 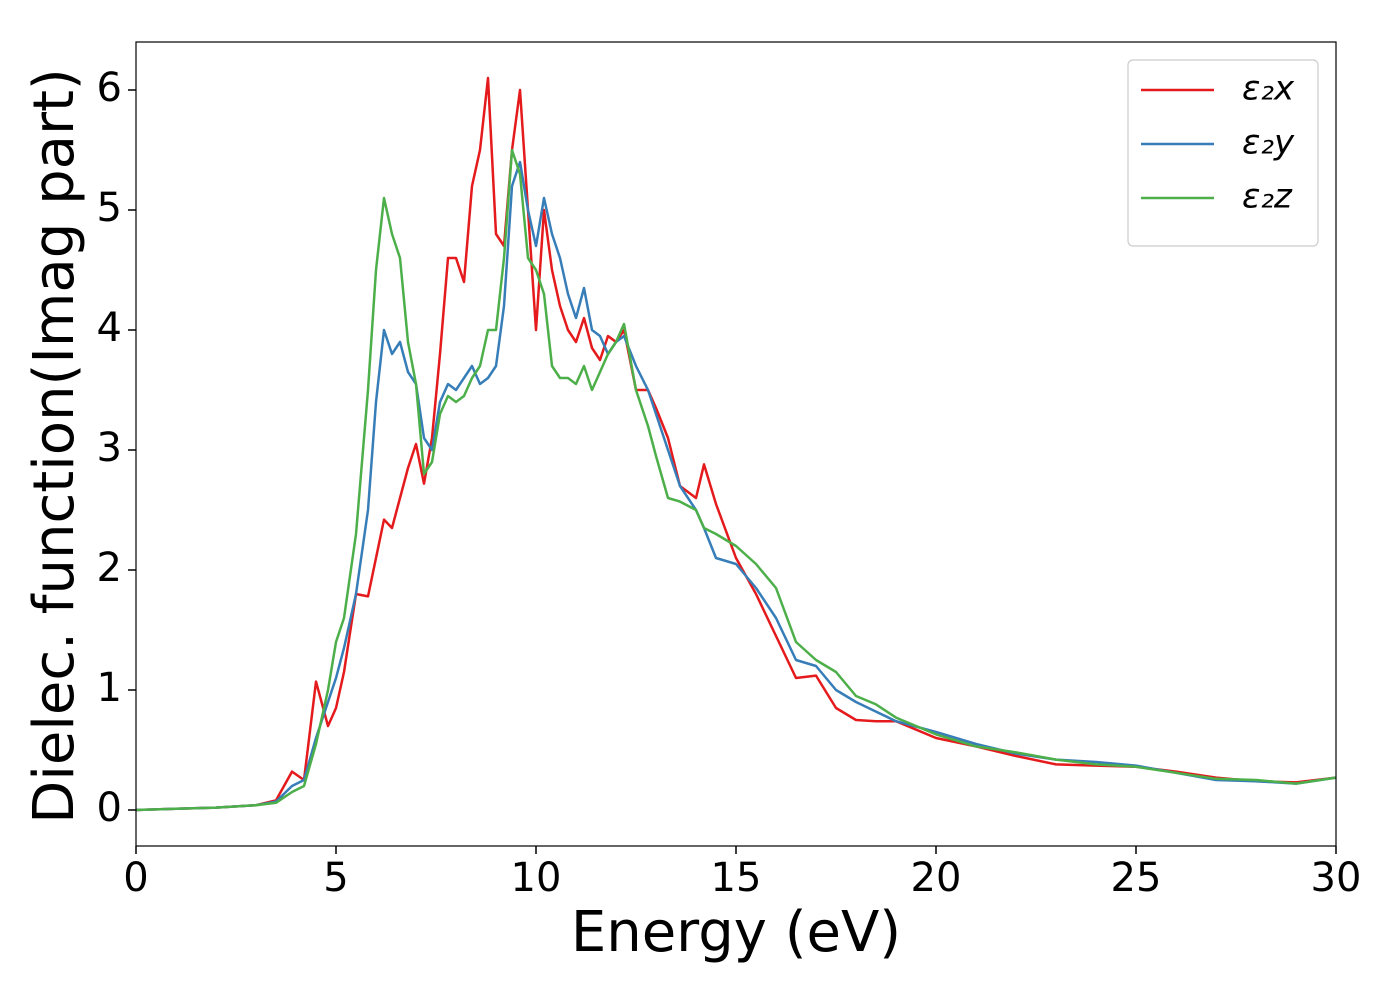 What do you see at coordinates (1136, 878) in the screenshot?
I see `x-tick-label: 25` at bounding box center [1136, 878].